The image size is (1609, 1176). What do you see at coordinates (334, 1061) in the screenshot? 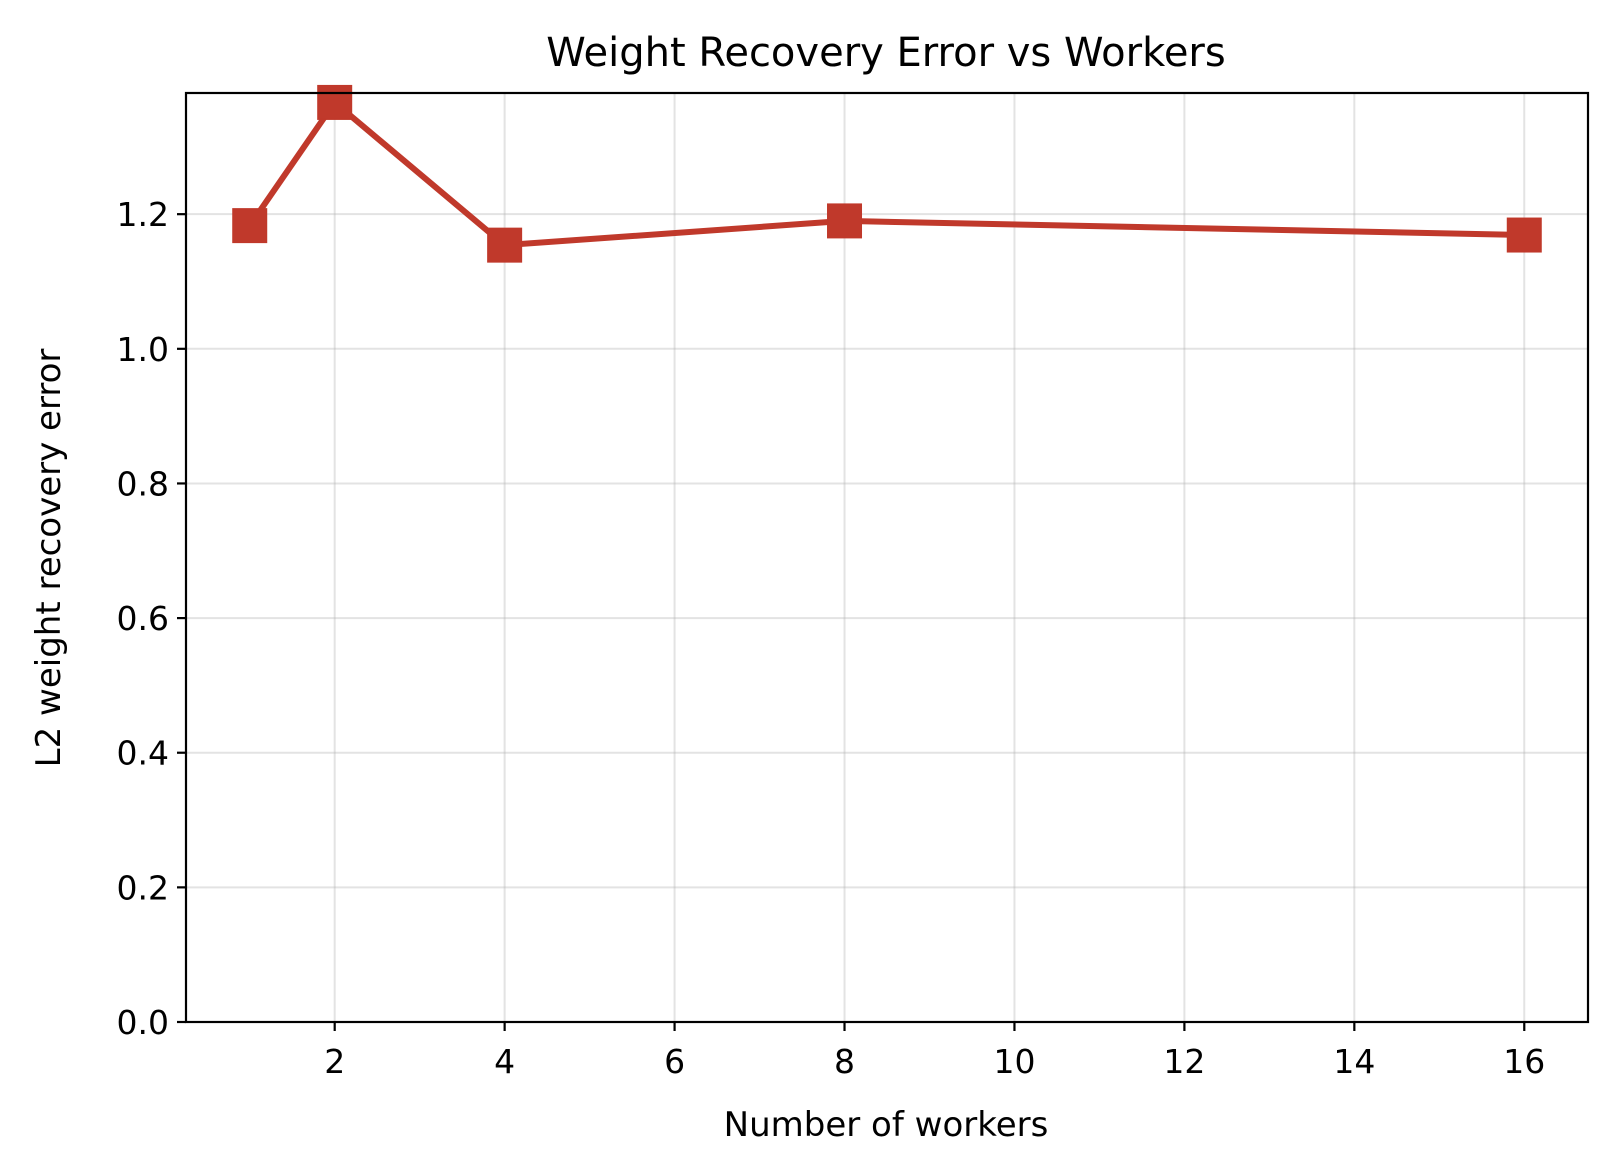
I see `x-tick-label: 2` at bounding box center [334, 1061].